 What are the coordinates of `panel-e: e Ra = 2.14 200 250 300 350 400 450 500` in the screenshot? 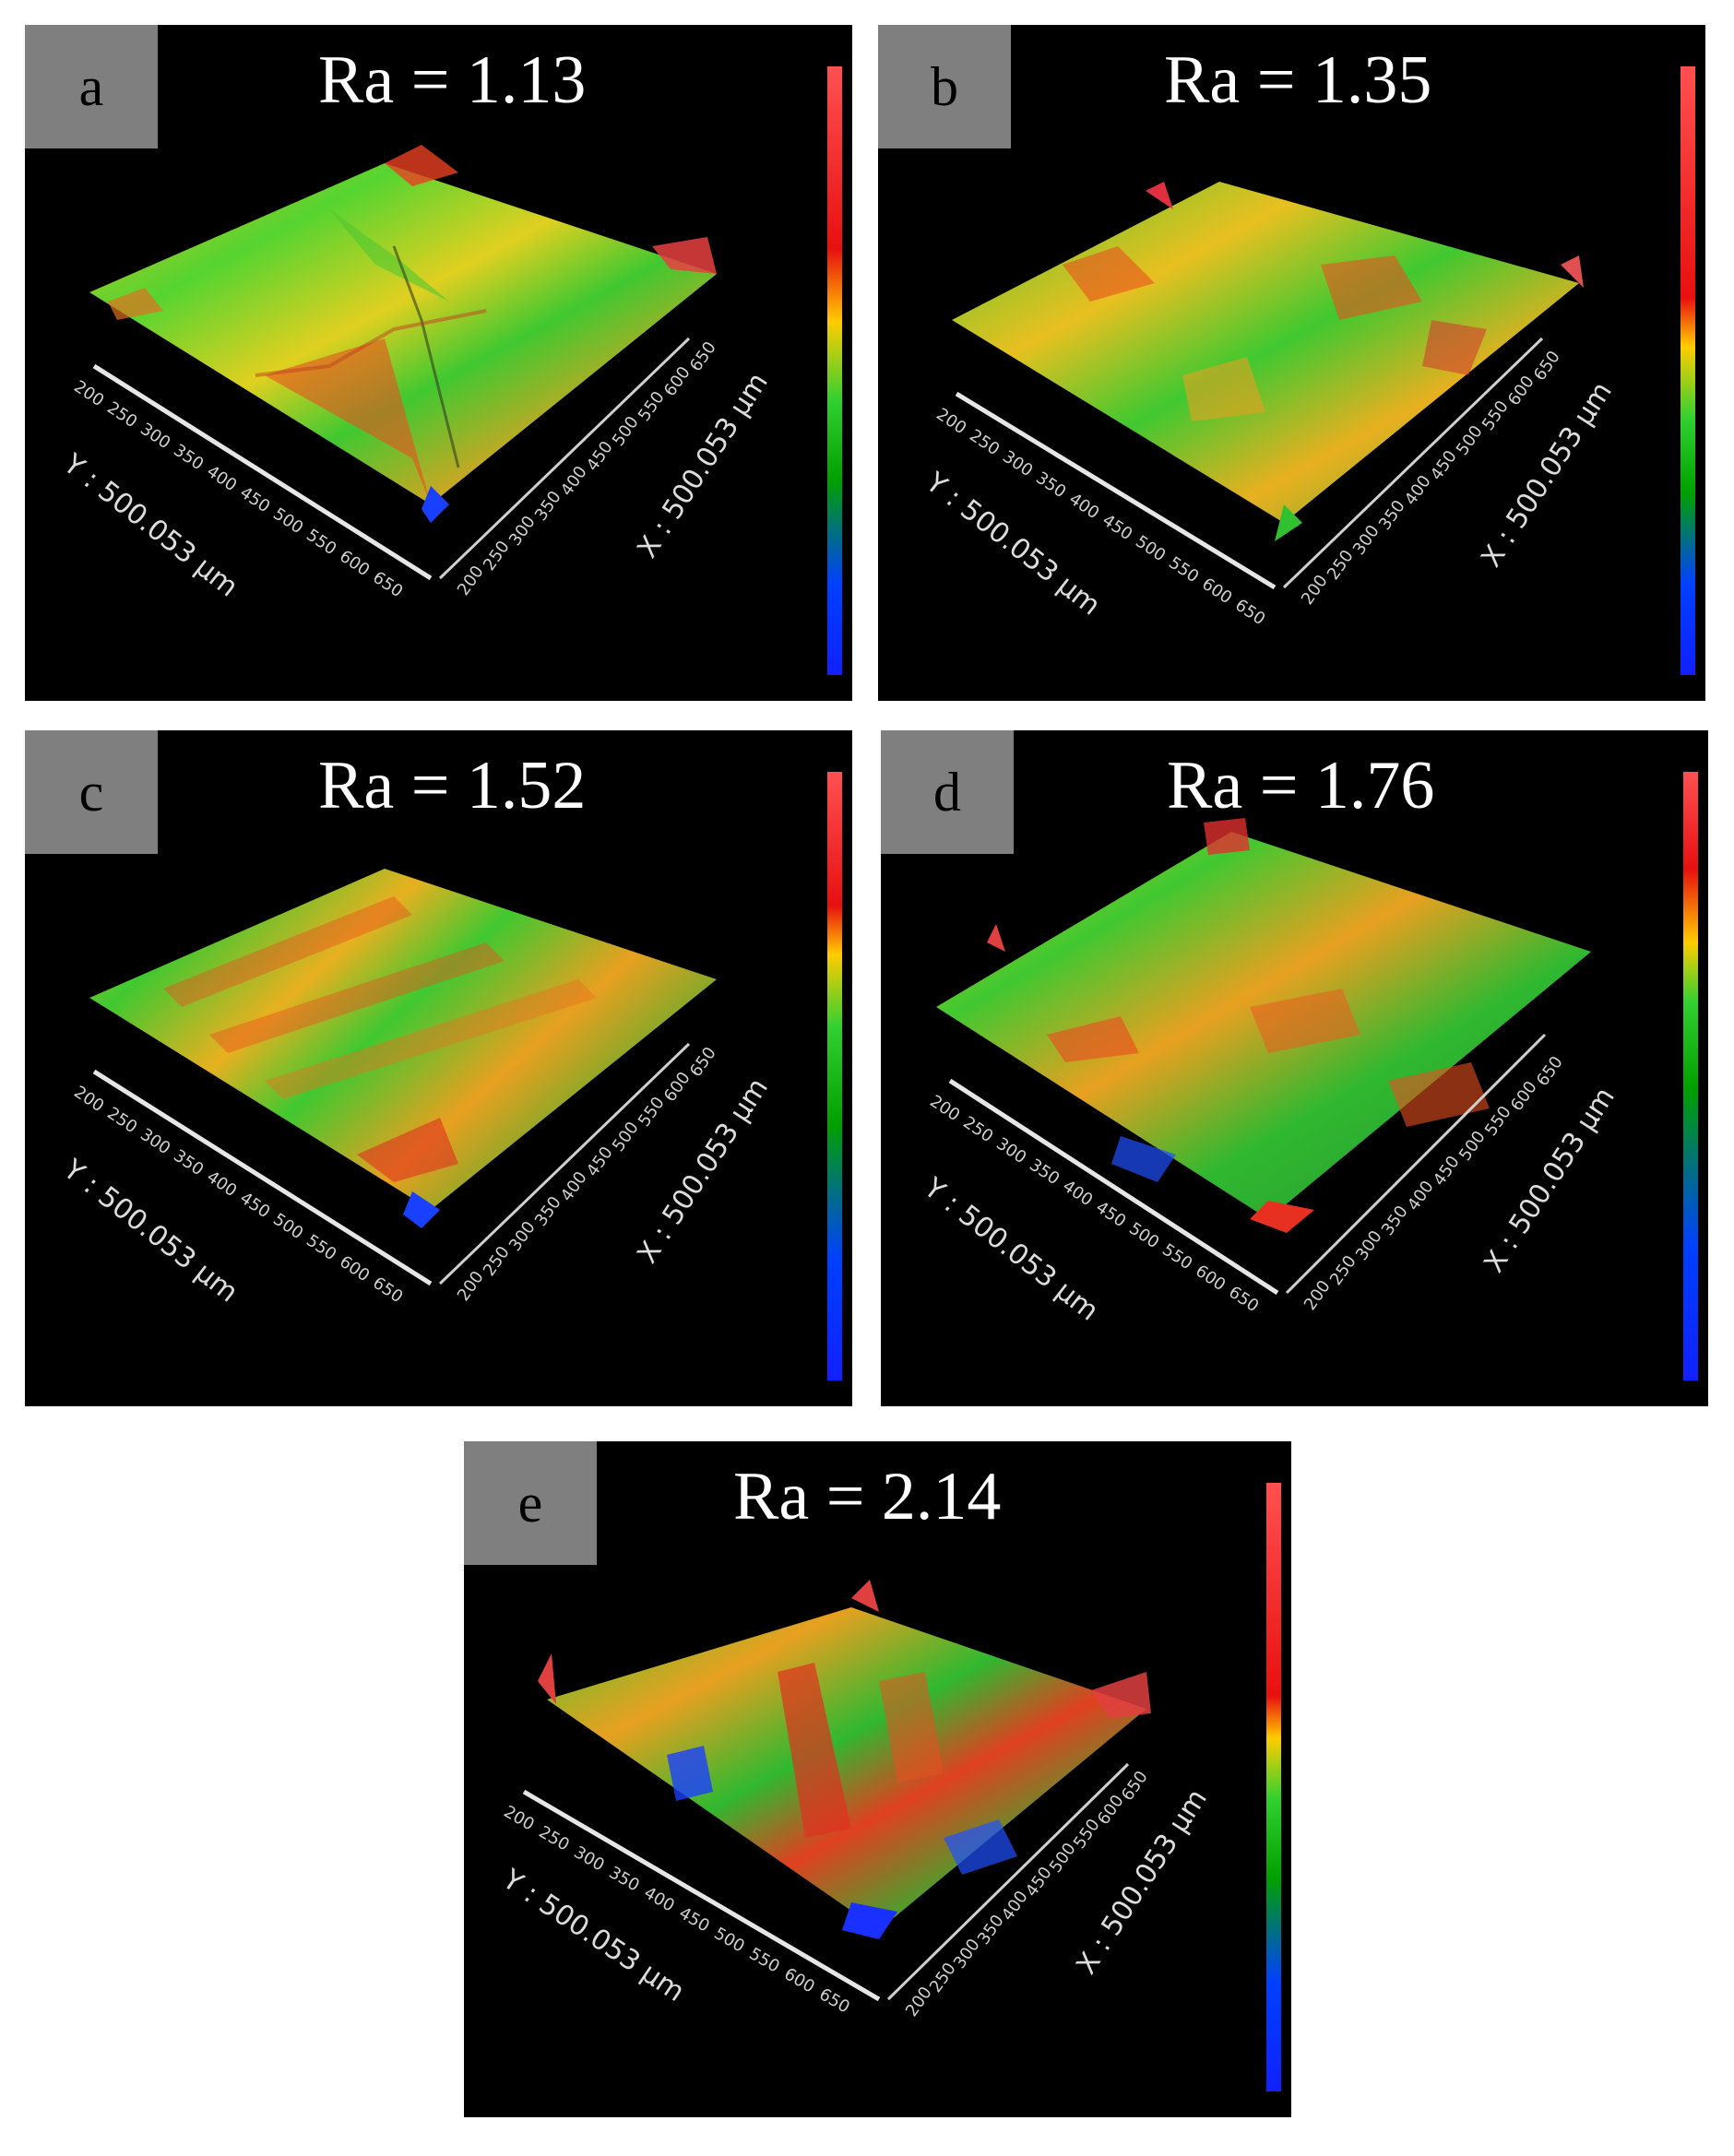 It's located at (878, 1779).